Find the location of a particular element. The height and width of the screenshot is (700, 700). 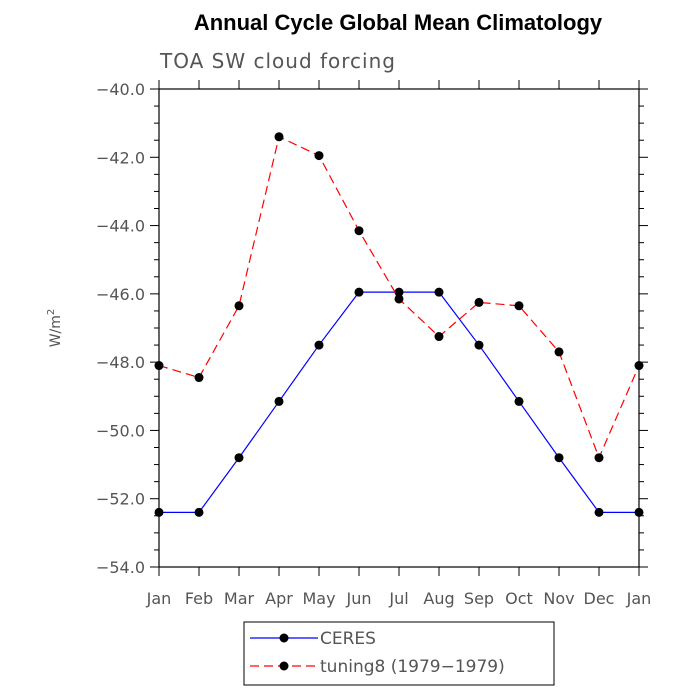

x-tick-label: Mar is located at coordinates (239, 598).